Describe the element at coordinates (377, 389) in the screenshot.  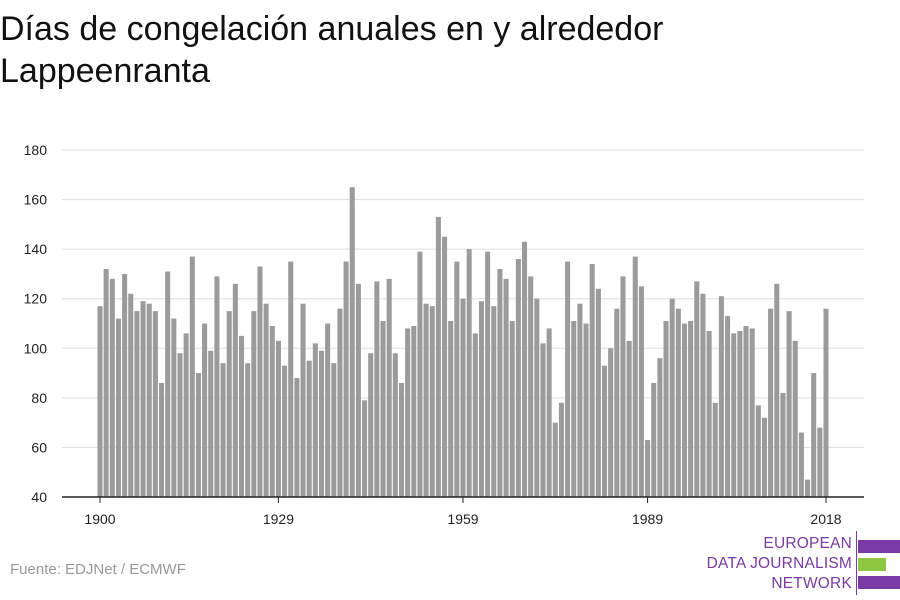
I see `bar-1945` at that location.